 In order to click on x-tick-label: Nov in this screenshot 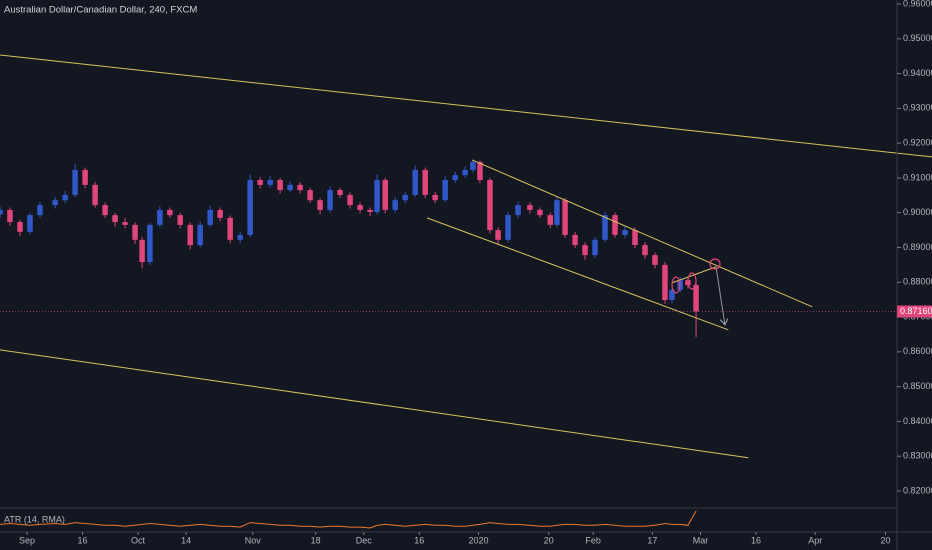, I will do `click(253, 540)`.